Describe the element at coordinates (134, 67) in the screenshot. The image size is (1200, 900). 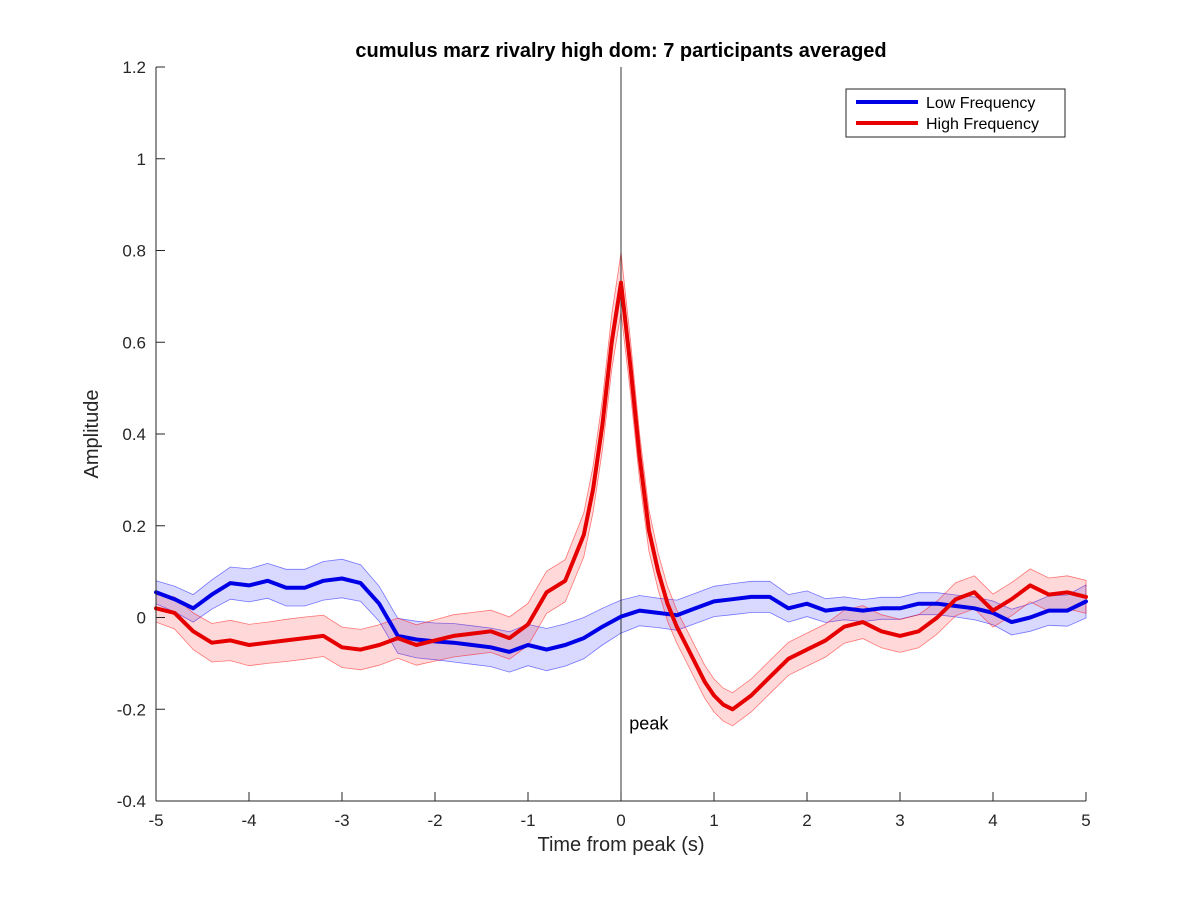
I see `y-tick-label: 1.2` at that location.